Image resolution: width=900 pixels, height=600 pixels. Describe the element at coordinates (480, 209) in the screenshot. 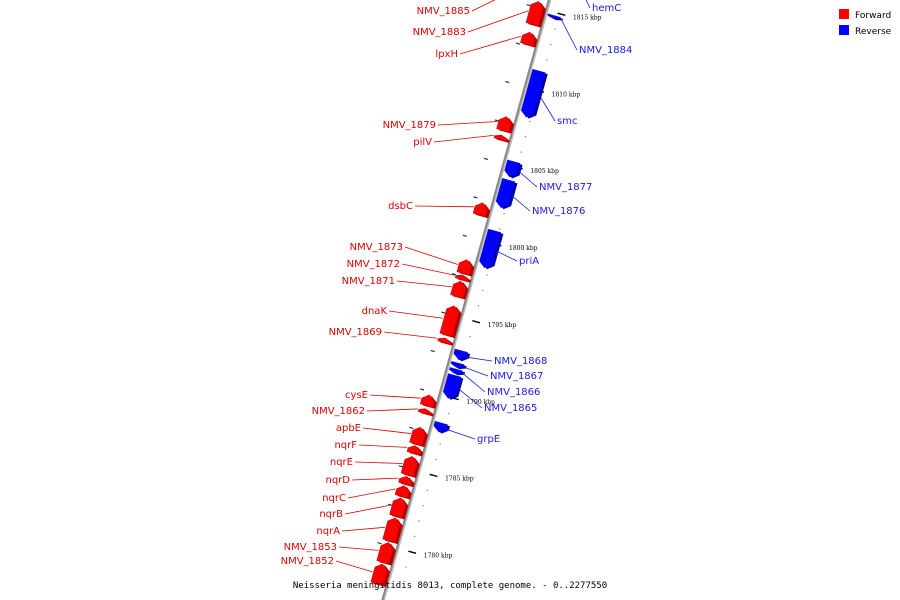

I see `gene-arrow-dsbc` at that location.